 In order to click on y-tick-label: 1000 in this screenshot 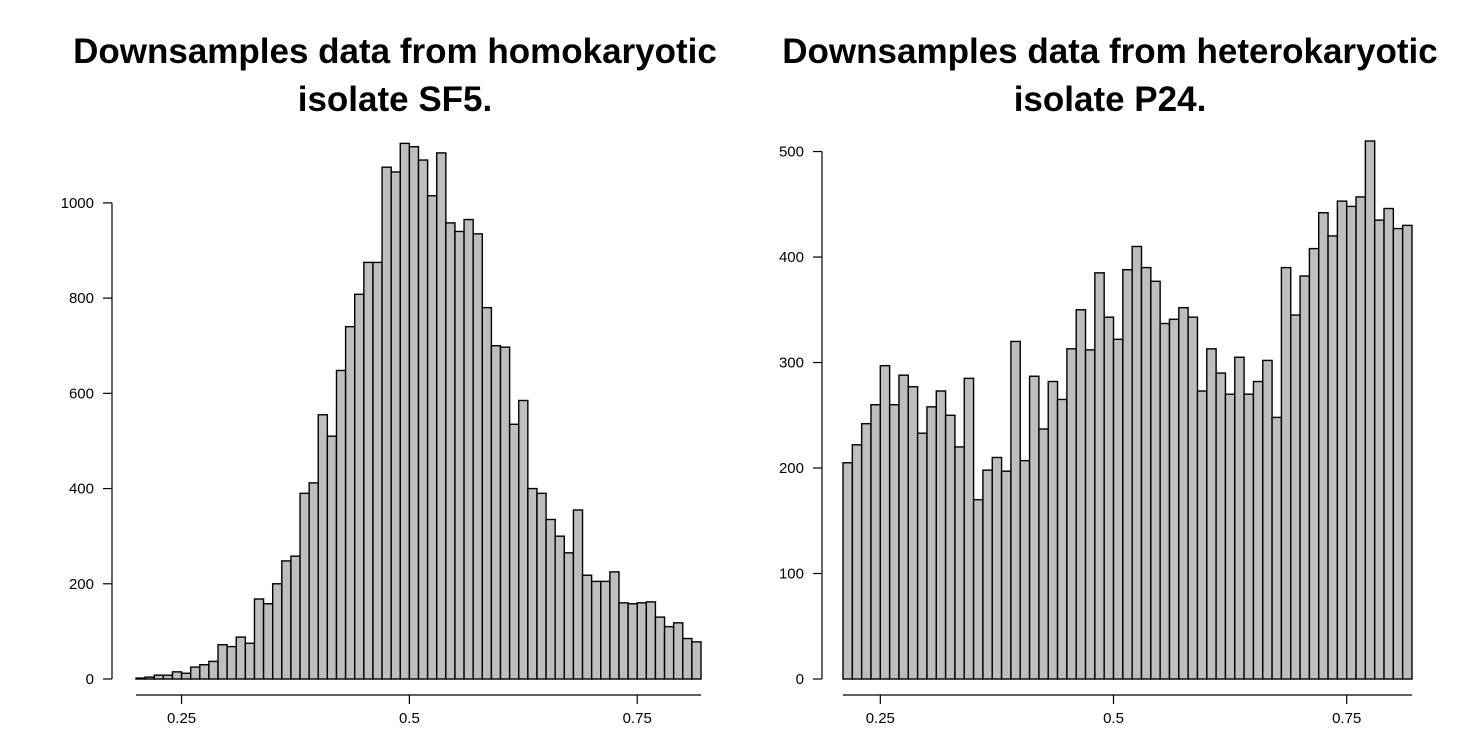, I will do `click(77, 203)`.